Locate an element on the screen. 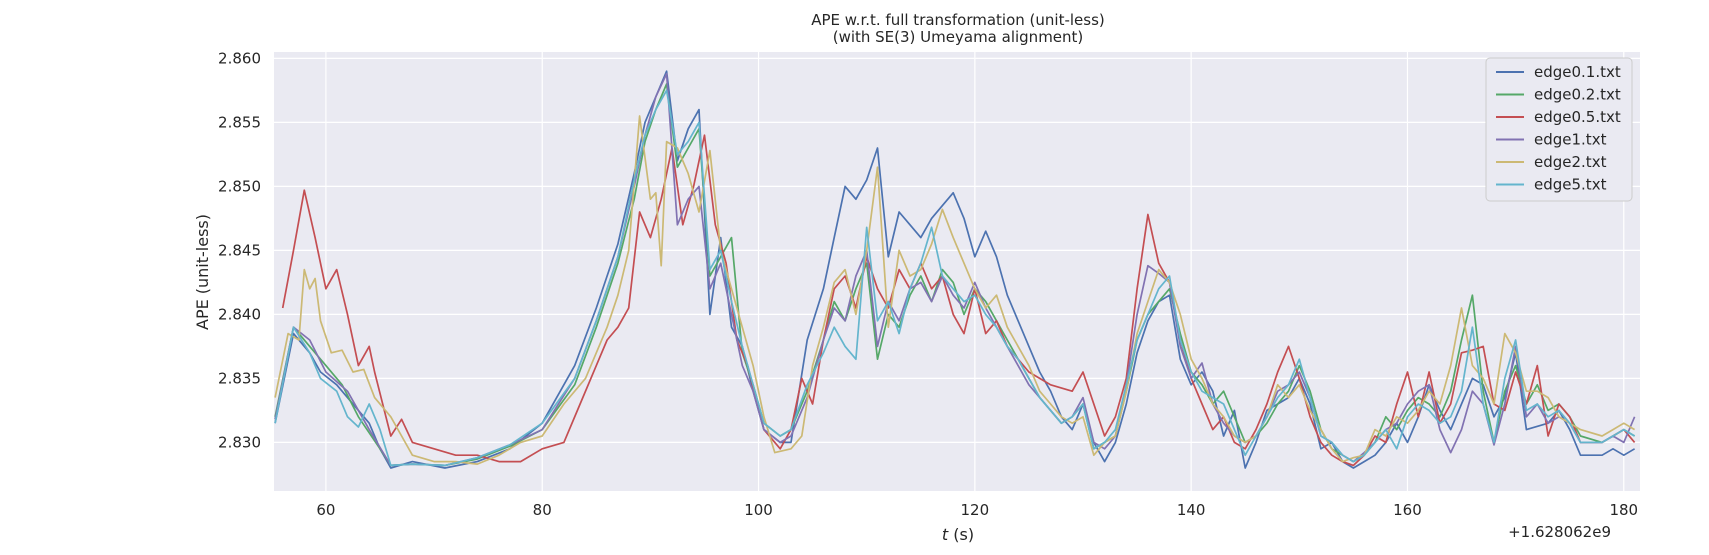 The image size is (1709, 555). legend-label-4: edge2.txt is located at coordinates (1570, 162).